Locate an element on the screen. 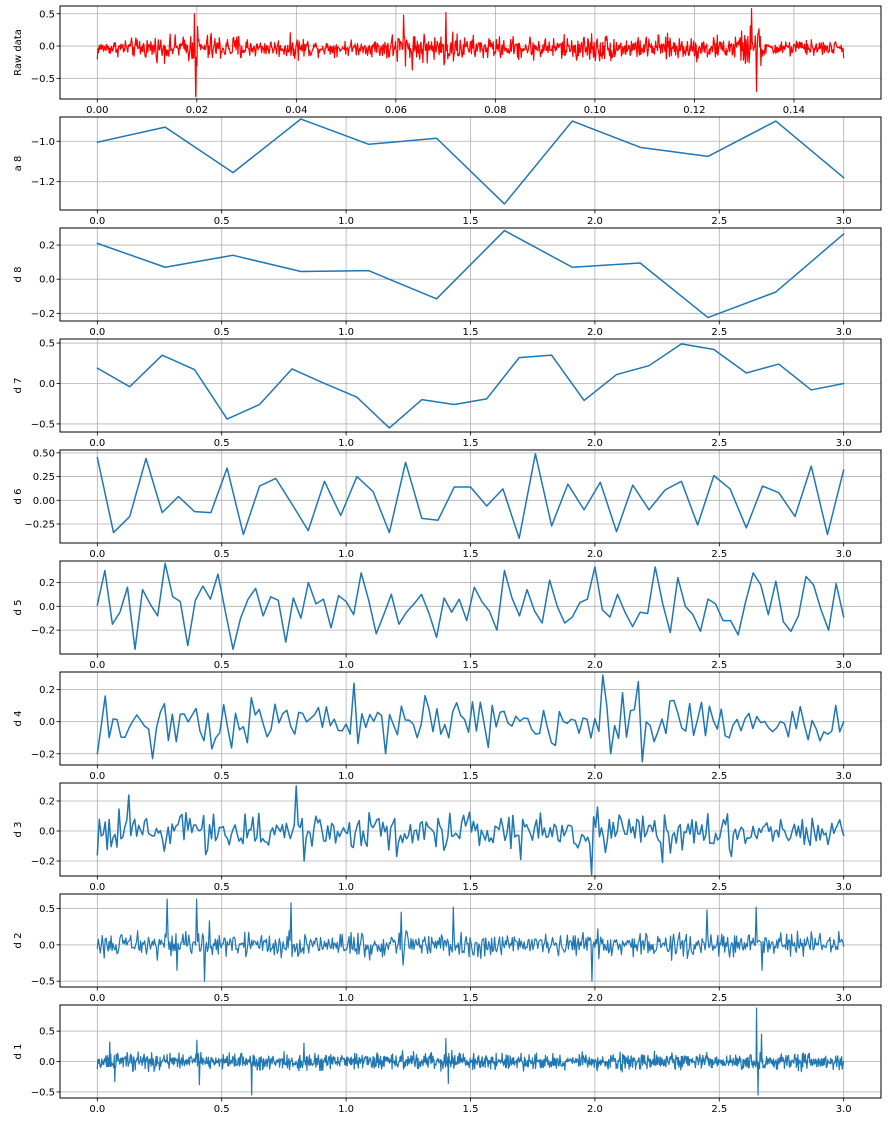  series-line-raw is located at coordinates (470, 52).